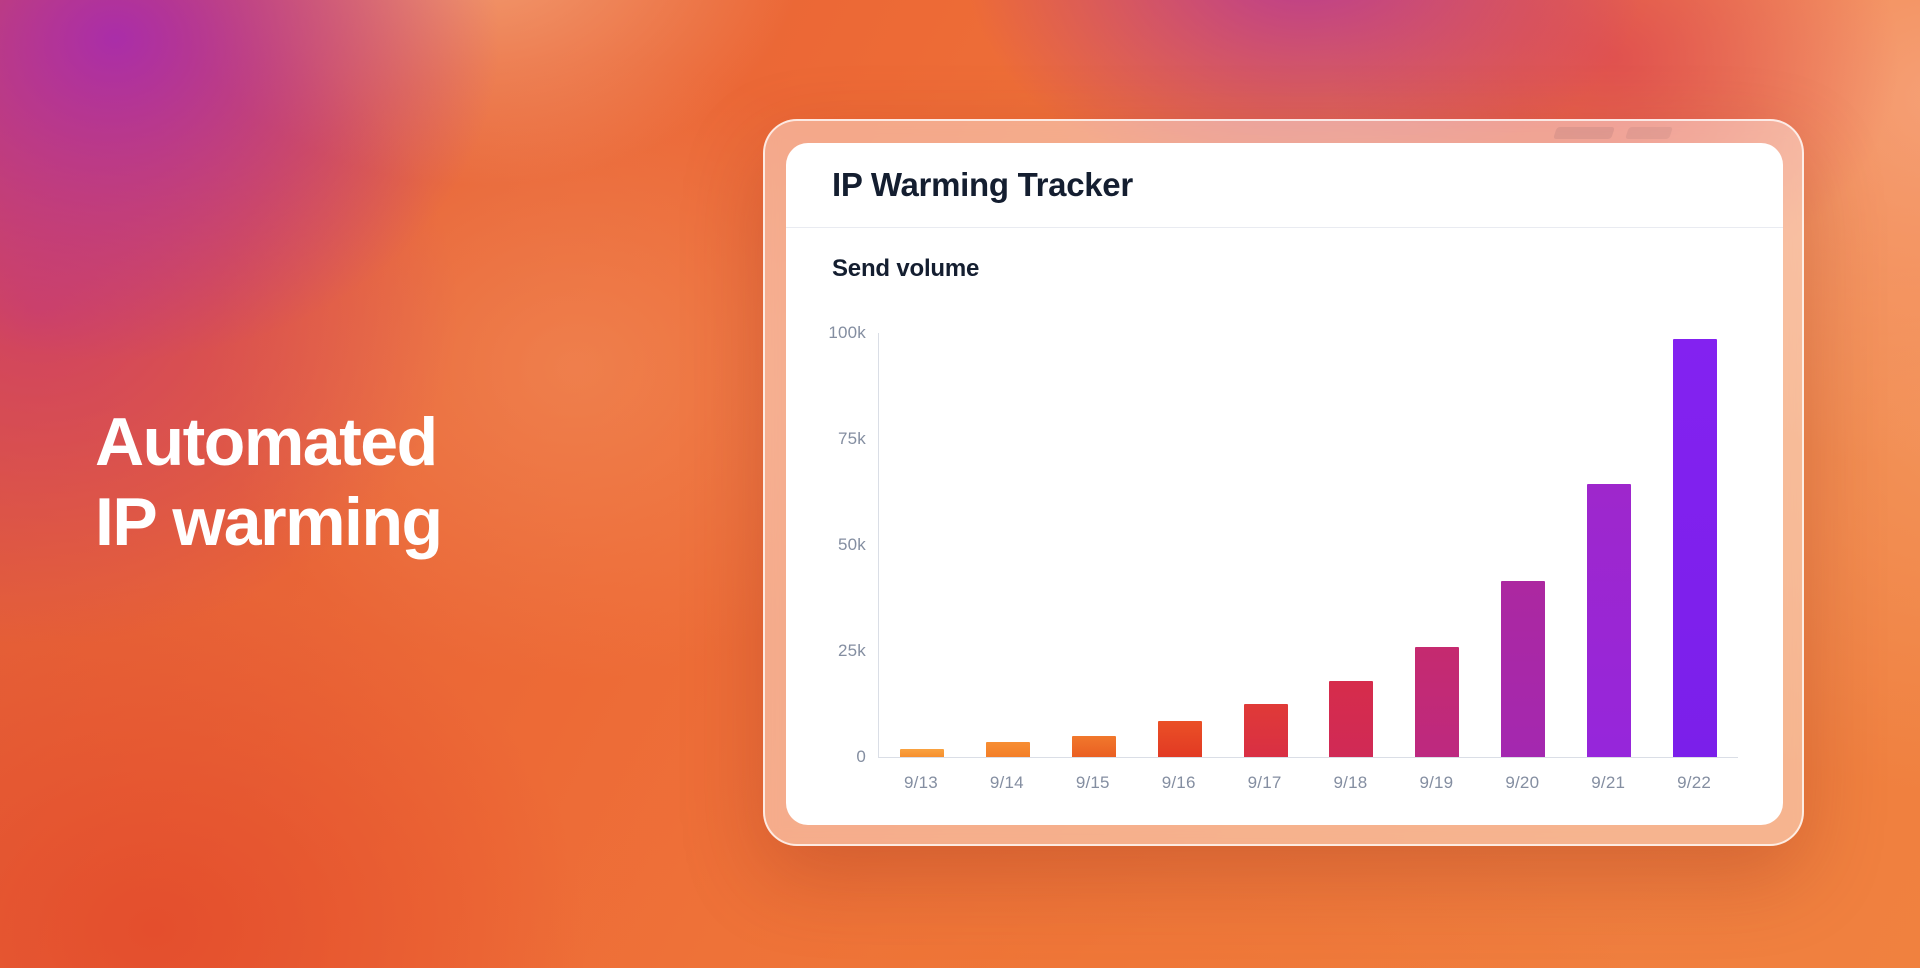  Describe the element at coordinates (1436, 782) in the screenshot. I see `x-tick-label: 9/19` at that location.